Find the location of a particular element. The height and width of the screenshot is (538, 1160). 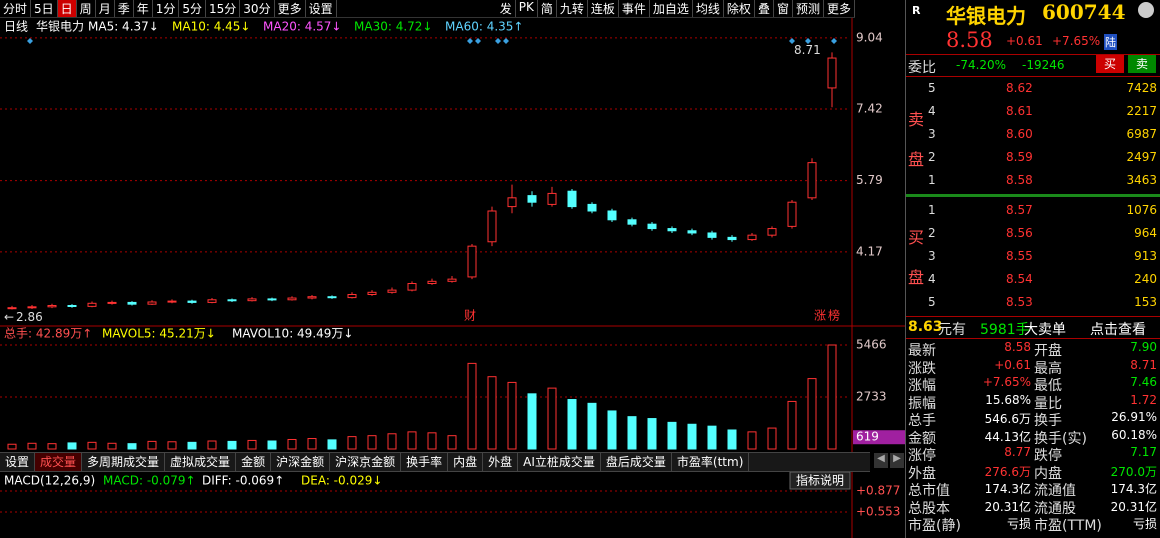

toolbar-button: 年 is located at coordinates (143, 8).